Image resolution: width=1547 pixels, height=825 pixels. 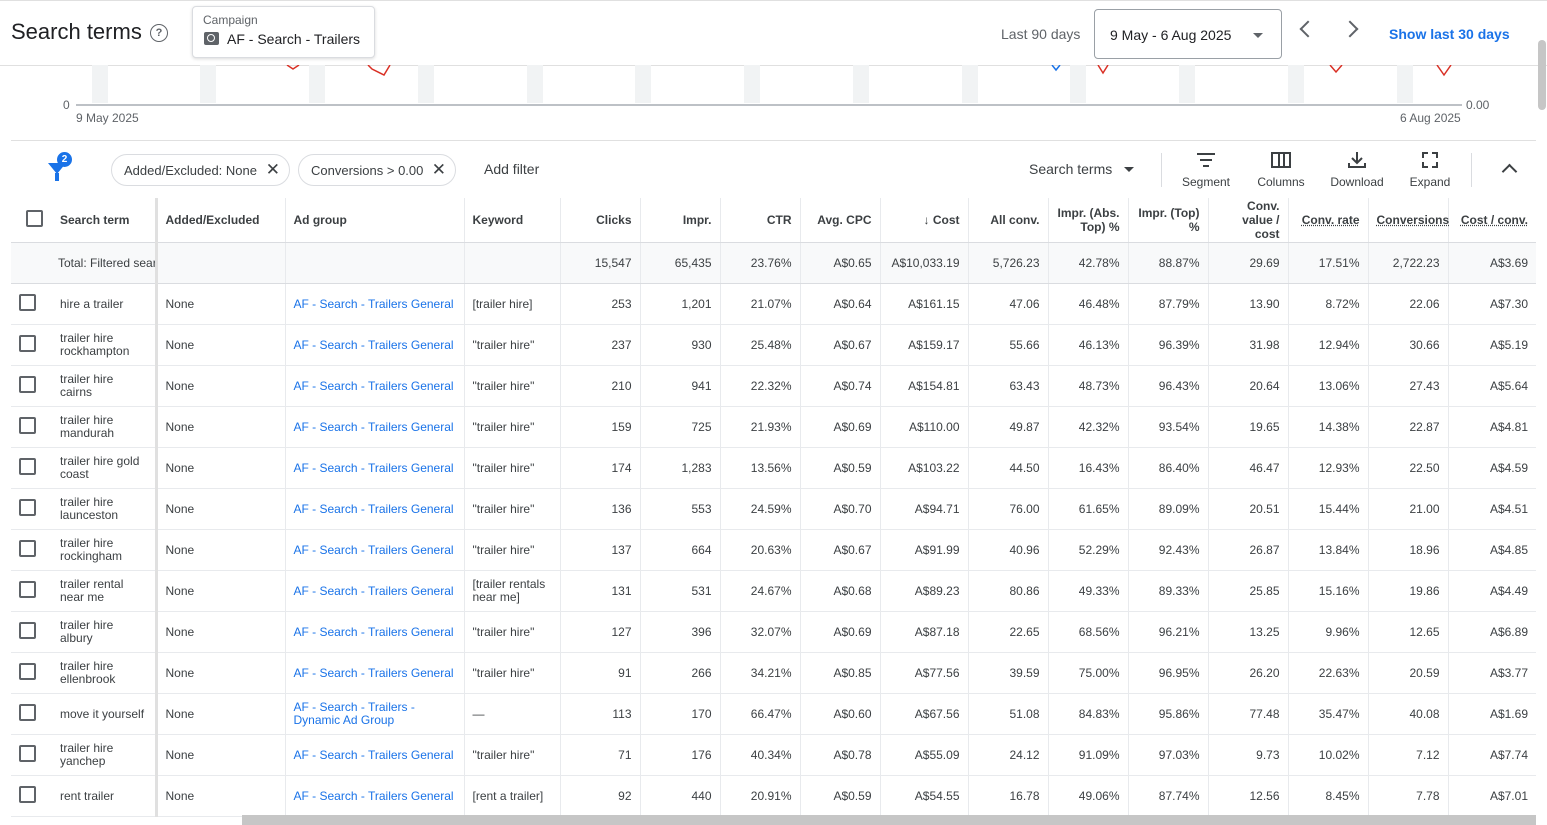 What do you see at coordinates (1357, 170) in the screenshot?
I see `download-button: Download` at bounding box center [1357, 170].